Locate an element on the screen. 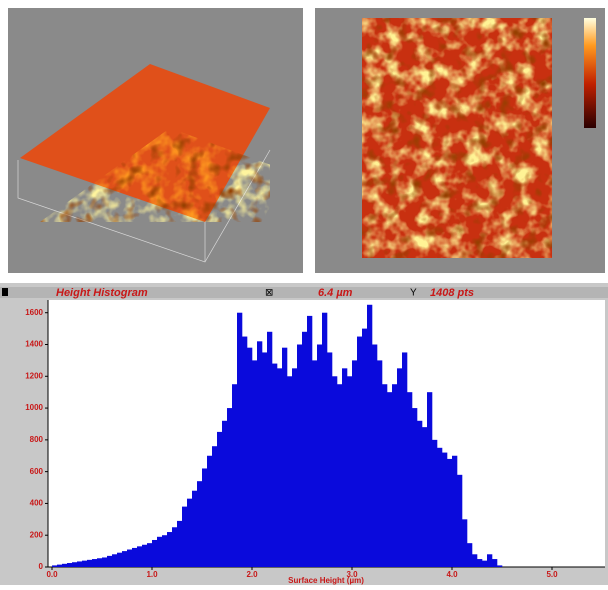 The height and width of the screenshot is (590, 608). y-tick-label: 1000 is located at coordinates (34, 407).